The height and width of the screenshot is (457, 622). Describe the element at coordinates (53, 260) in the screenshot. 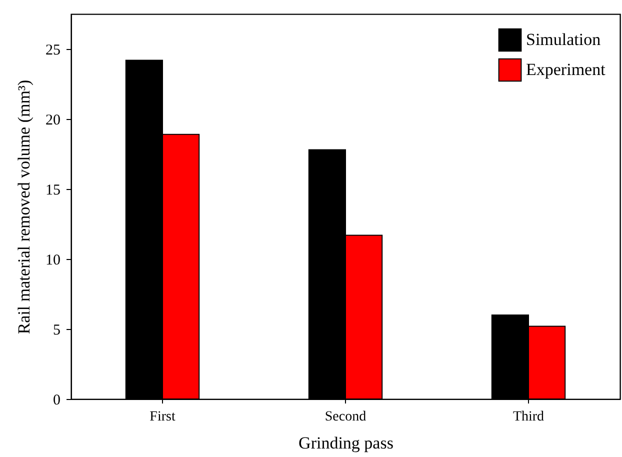

I see `y-tick-label: 10` at that location.